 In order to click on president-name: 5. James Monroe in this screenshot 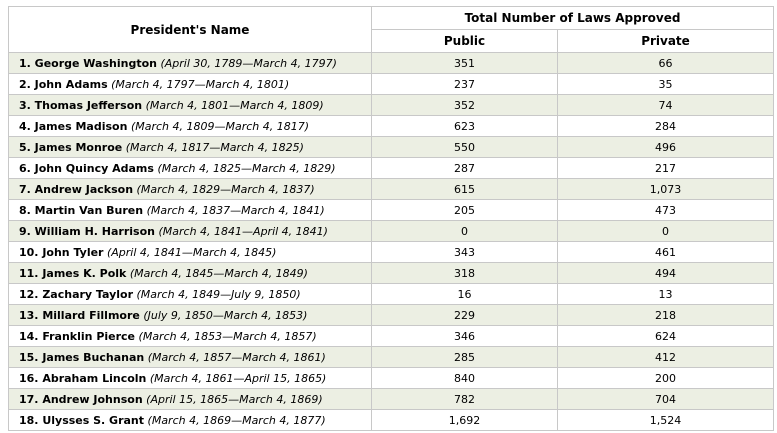, I will do `click(71, 147)`.